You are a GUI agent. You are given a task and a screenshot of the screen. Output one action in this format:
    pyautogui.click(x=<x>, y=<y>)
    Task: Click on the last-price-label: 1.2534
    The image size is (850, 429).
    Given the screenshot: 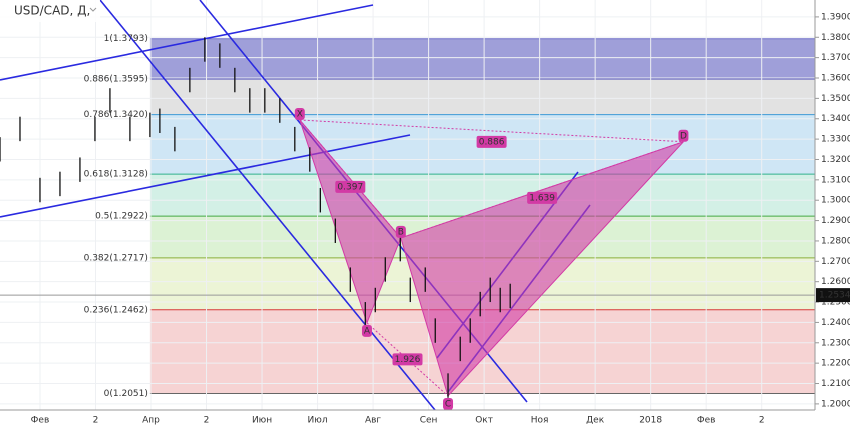 What is the action you would take?
    pyautogui.click(x=834, y=296)
    